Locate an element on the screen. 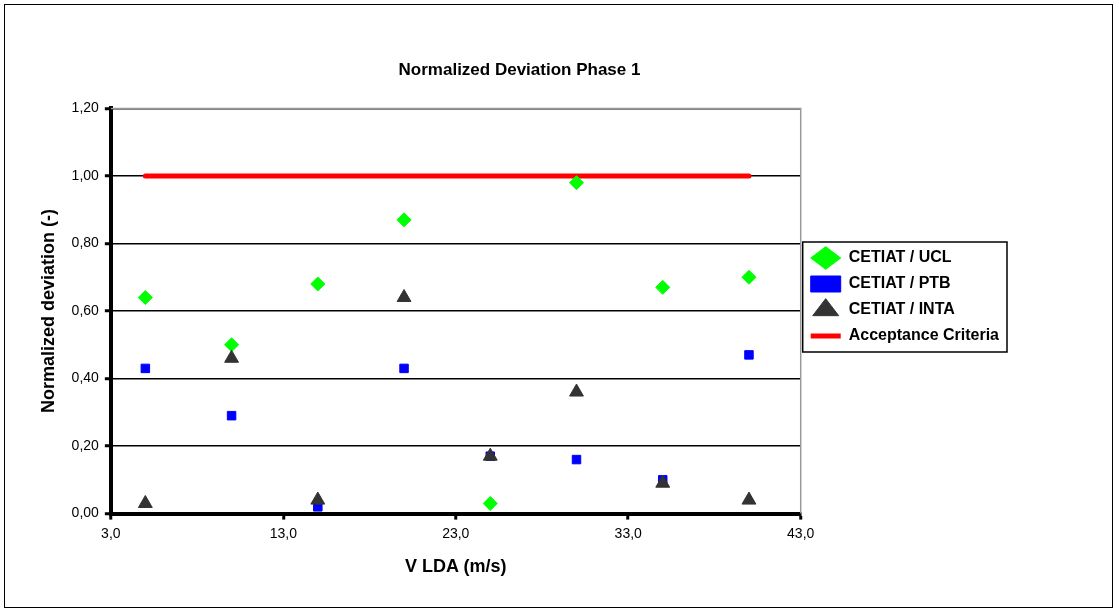 The height and width of the screenshot is (614, 1119). x-tick-label: 43,0 is located at coordinates (801, 532).